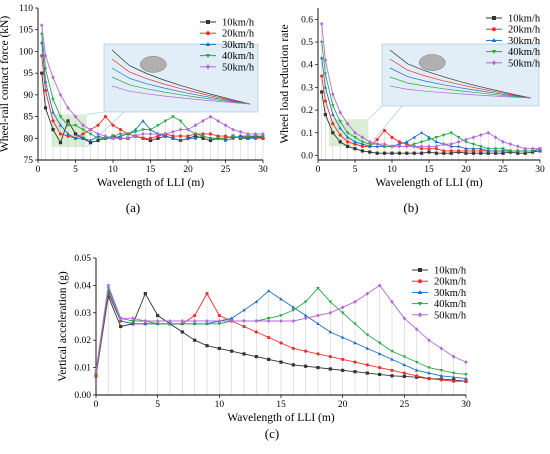  I want to click on y-tick-label: 0.6, so click(307, 20).